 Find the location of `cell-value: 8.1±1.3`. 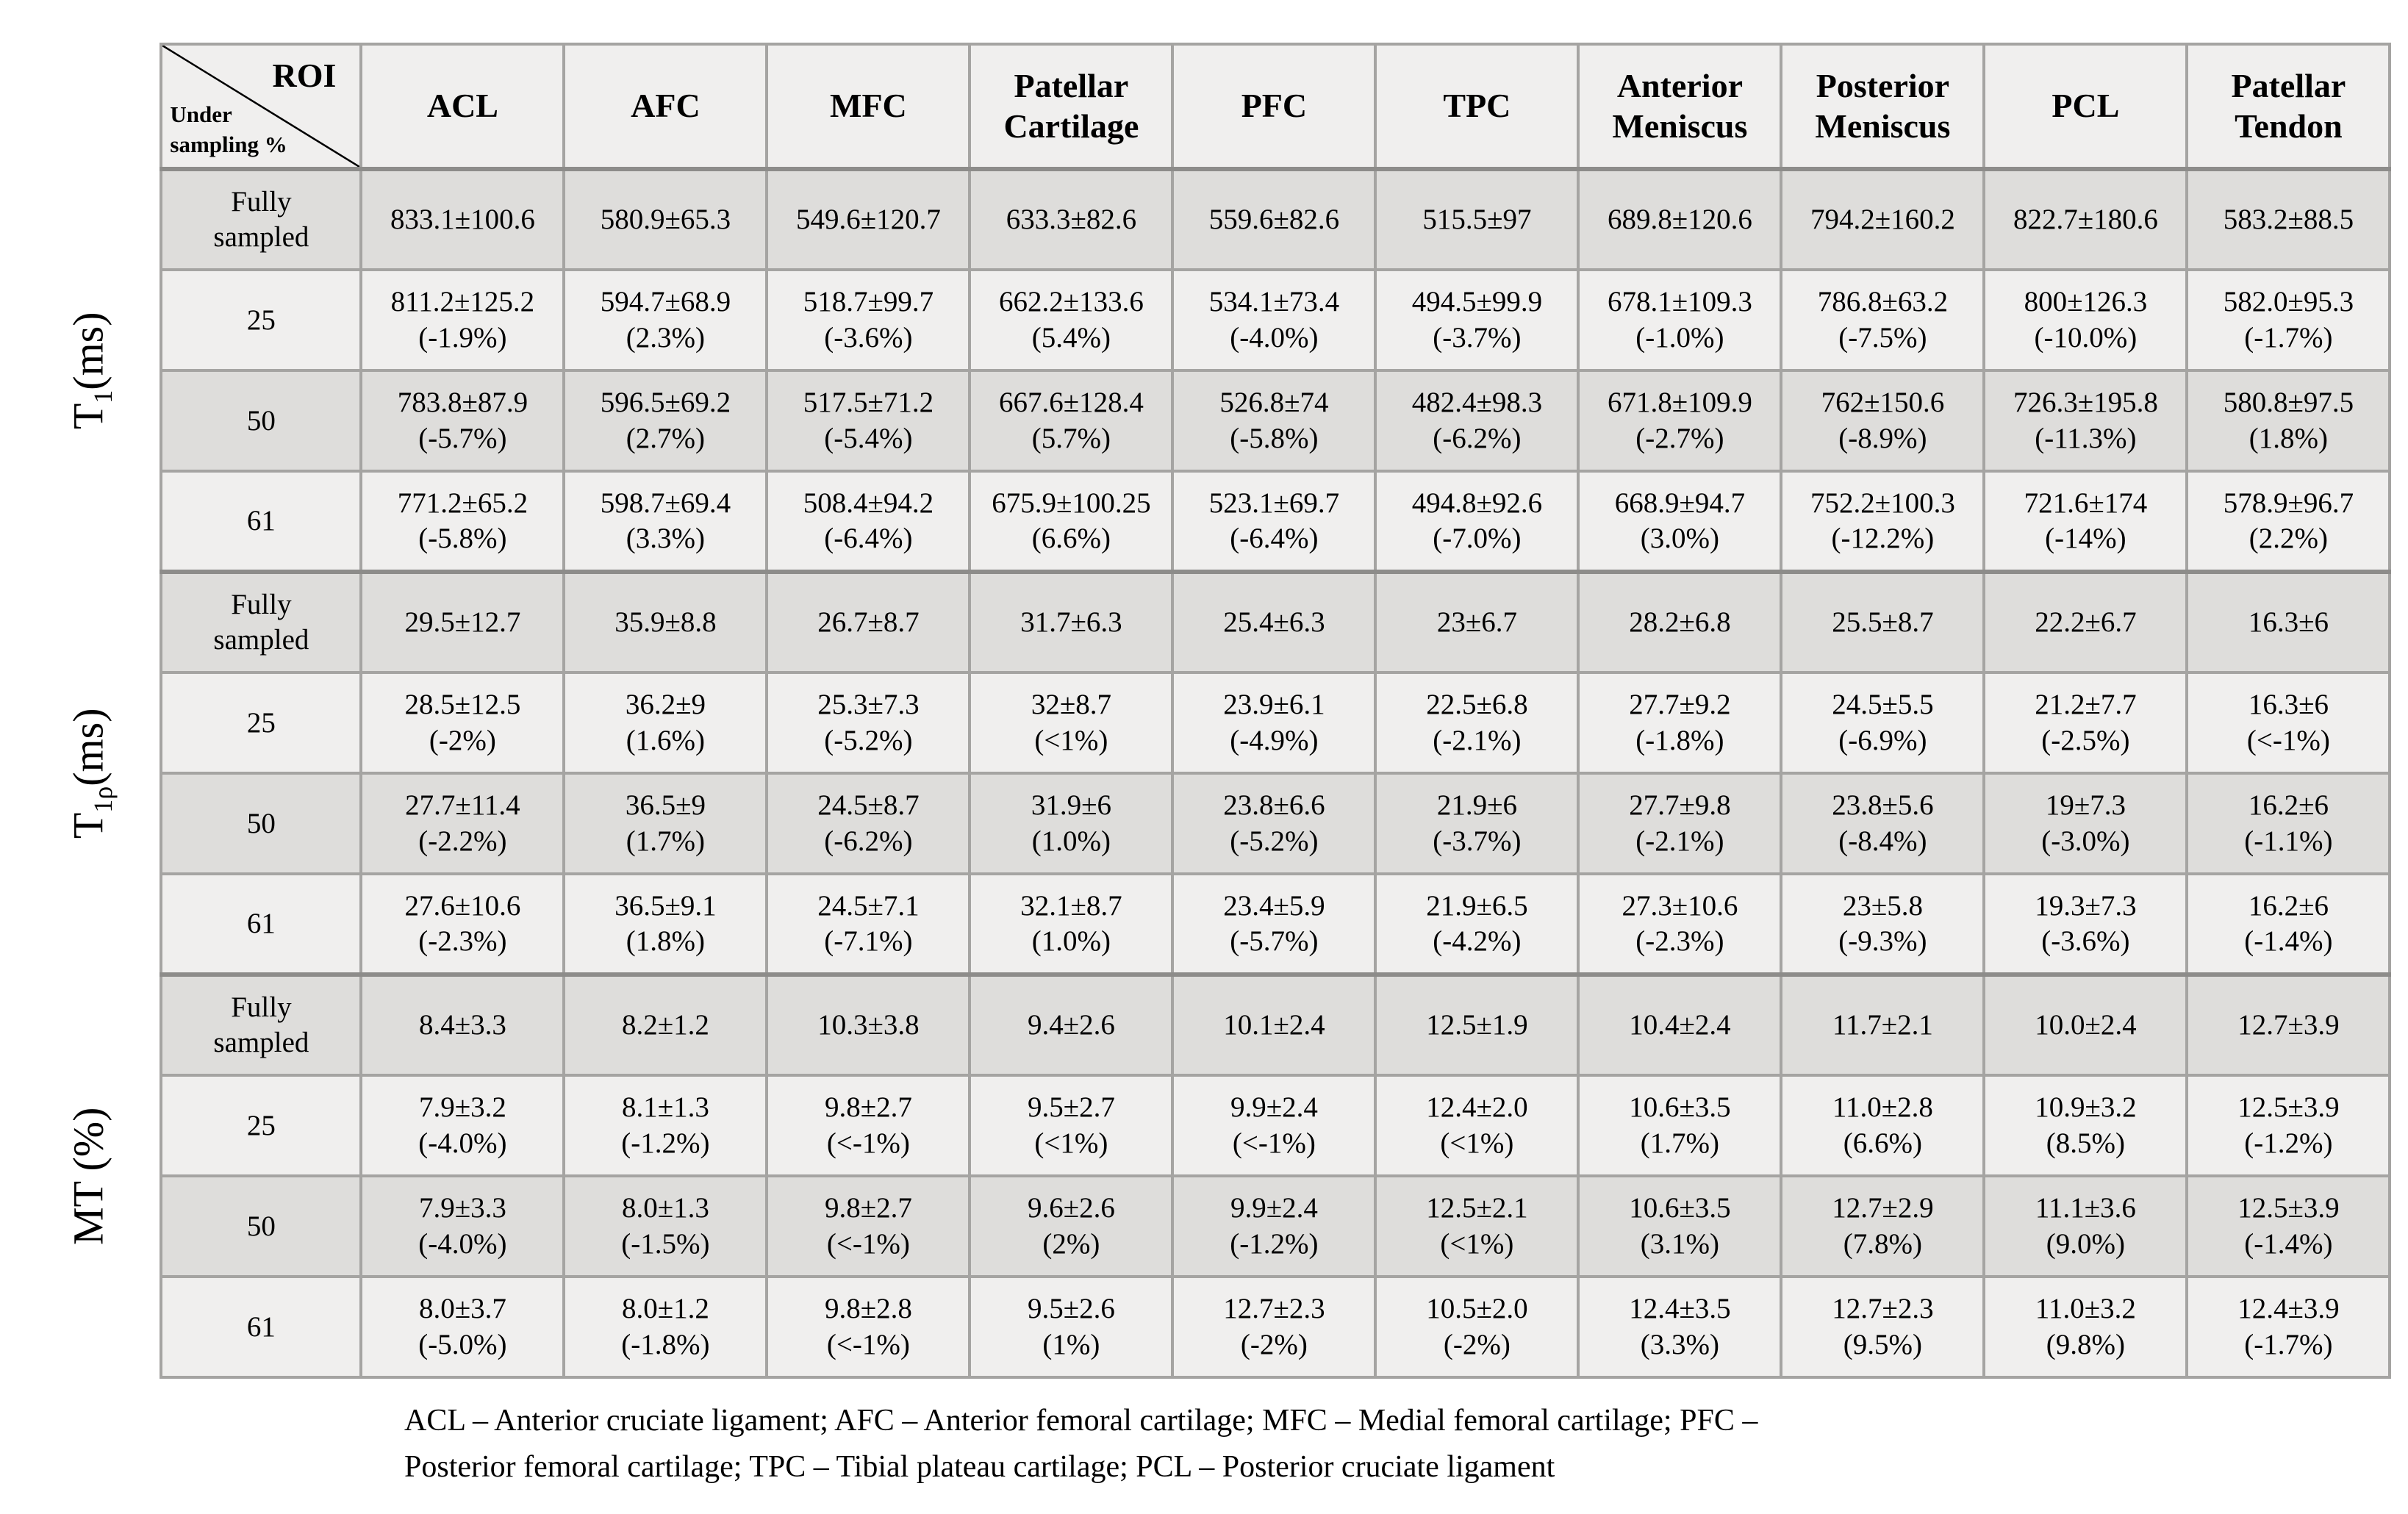

cell-value: 8.1±1.3 is located at coordinates (665, 1107).